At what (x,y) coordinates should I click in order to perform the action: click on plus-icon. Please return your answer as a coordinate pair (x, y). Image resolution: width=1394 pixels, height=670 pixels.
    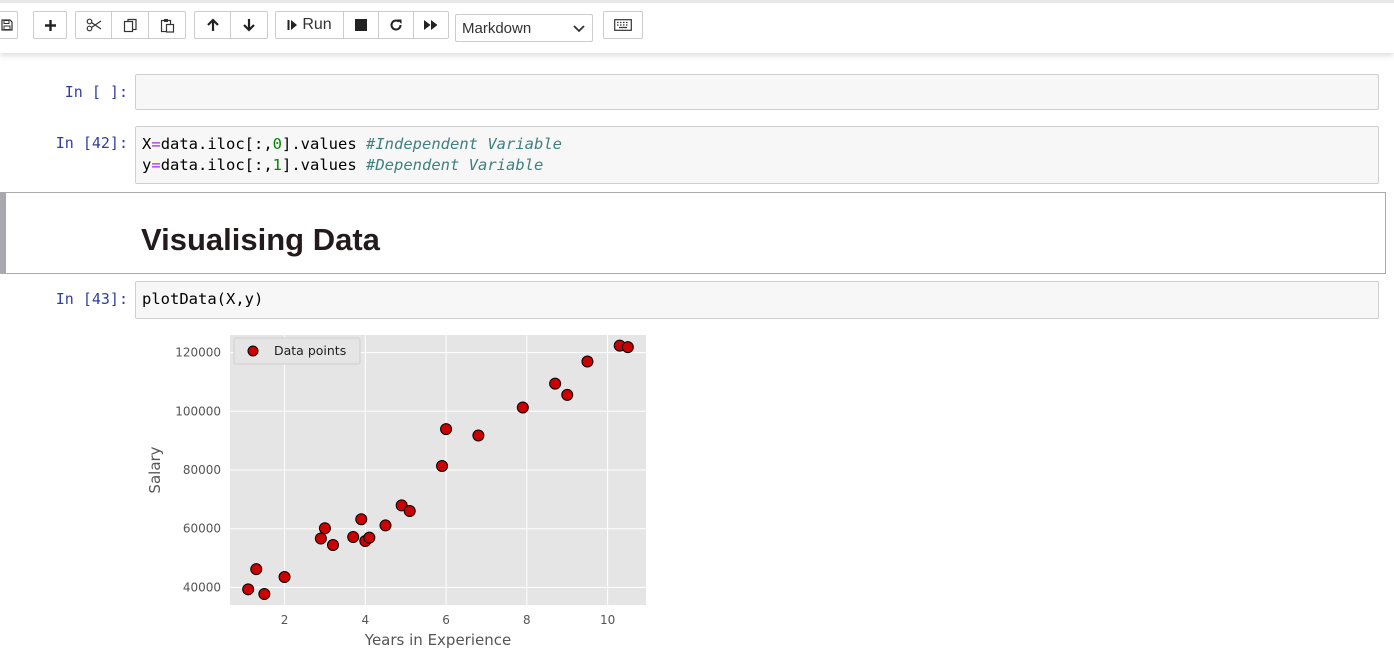
    Looking at the image, I should click on (50, 25).